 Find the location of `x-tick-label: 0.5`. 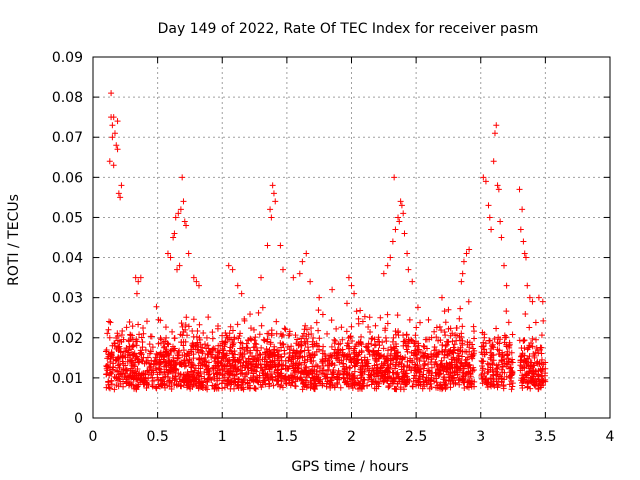

x-tick-label: 0.5 is located at coordinates (157, 437).